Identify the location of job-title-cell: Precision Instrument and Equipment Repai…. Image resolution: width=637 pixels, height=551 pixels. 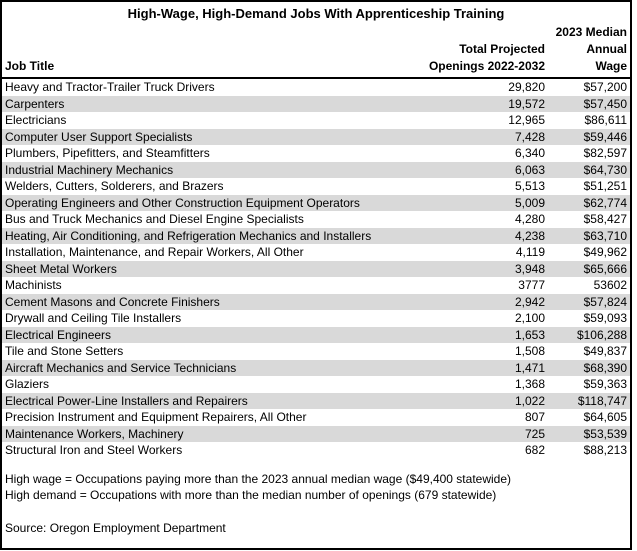
(156, 417).